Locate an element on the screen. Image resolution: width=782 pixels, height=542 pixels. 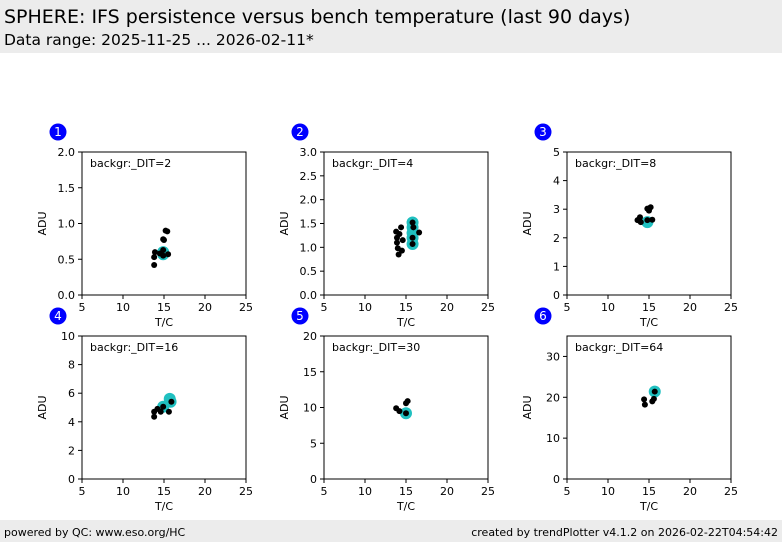
badge-number: 2 is located at coordinates (300, 132).